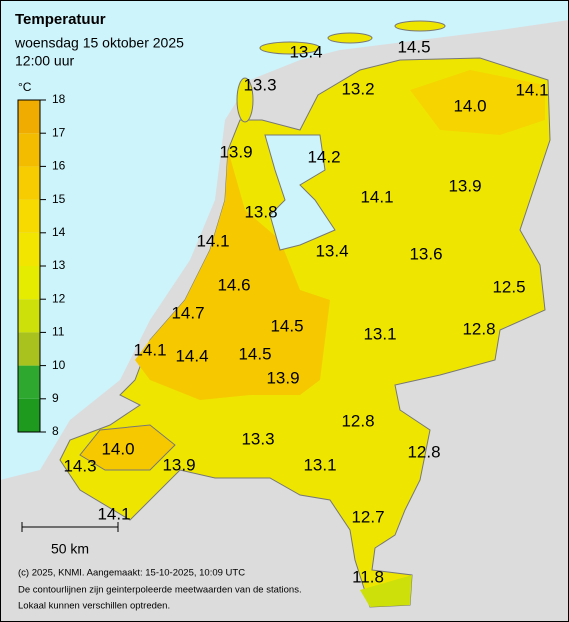 This screenshot has width=569, height=622. What do you see at coordinates (425, 253) in the screenshot?
I see `station-value: 13.6` at bounding box center [425, 253].